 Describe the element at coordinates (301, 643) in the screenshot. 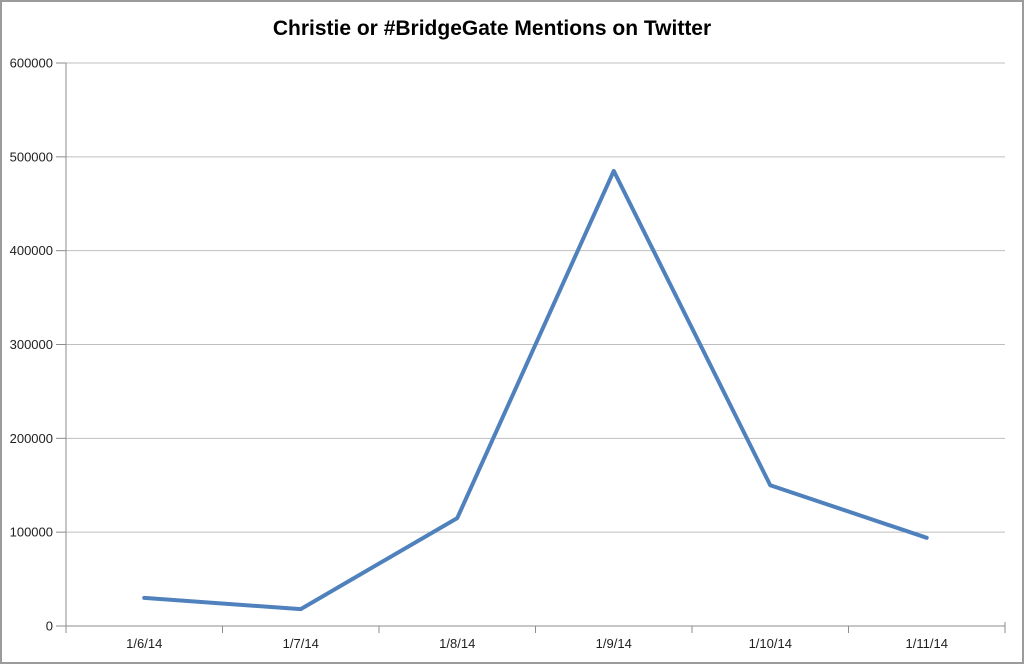

I see `x-axis-tick-label: 1/7/14` at that location.